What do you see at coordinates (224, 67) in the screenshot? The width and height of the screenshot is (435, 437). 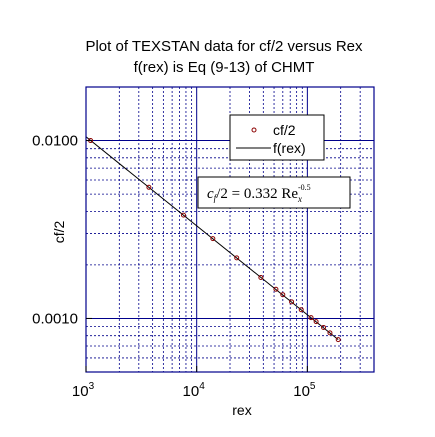 I see `chart-title-line-2: f(rex) is Eq (9-13) of CHMT` at bounding box center [224, 67].